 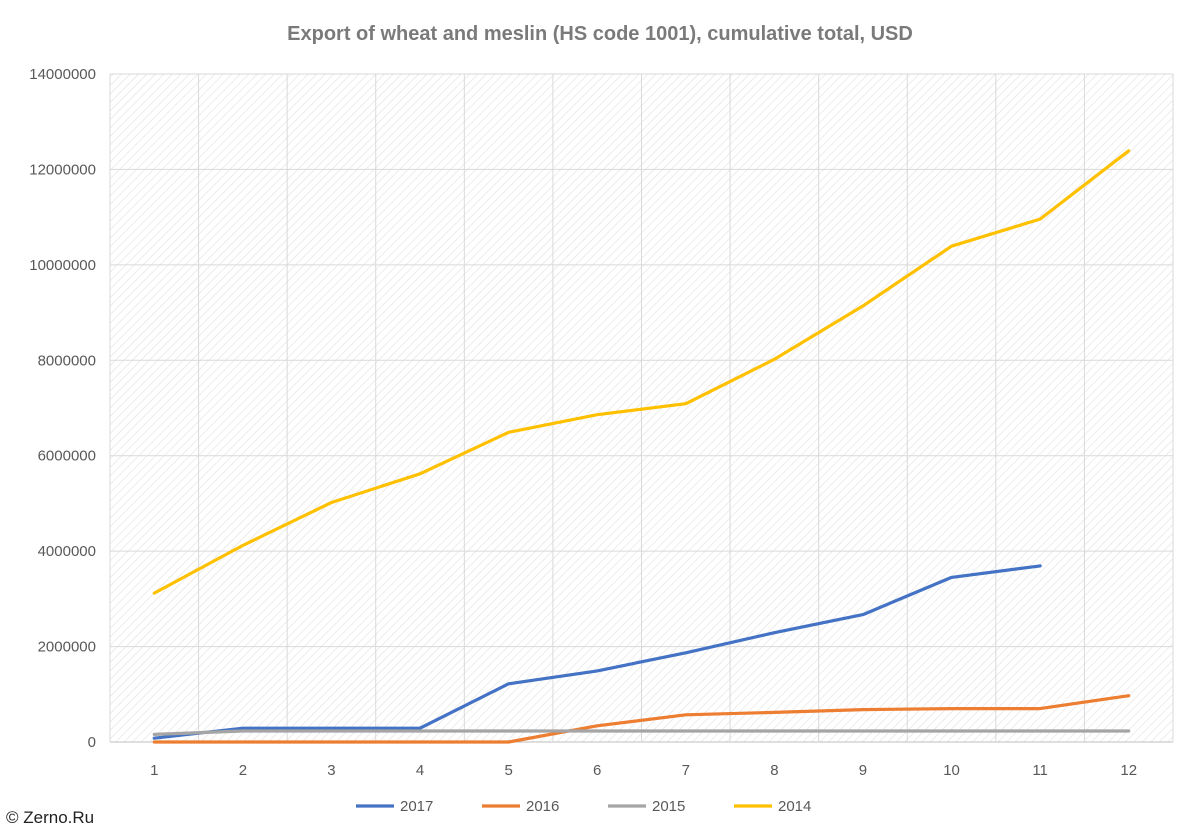 What do you see at coordinates (597, 770) in the screenshot?
I see `x-tick-label: 6` at bounding box center [597, 770].